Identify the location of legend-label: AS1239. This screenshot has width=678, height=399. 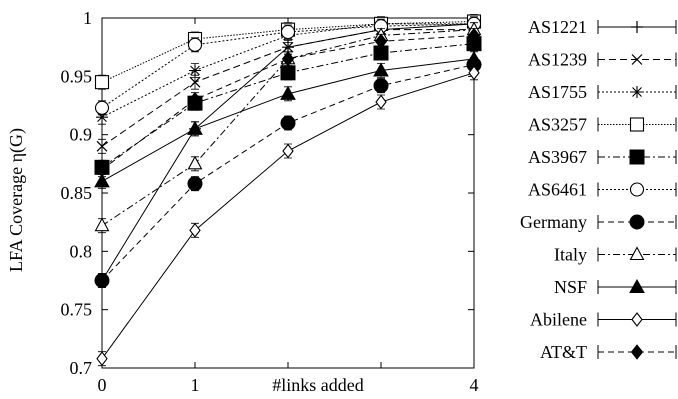
(557, 60).